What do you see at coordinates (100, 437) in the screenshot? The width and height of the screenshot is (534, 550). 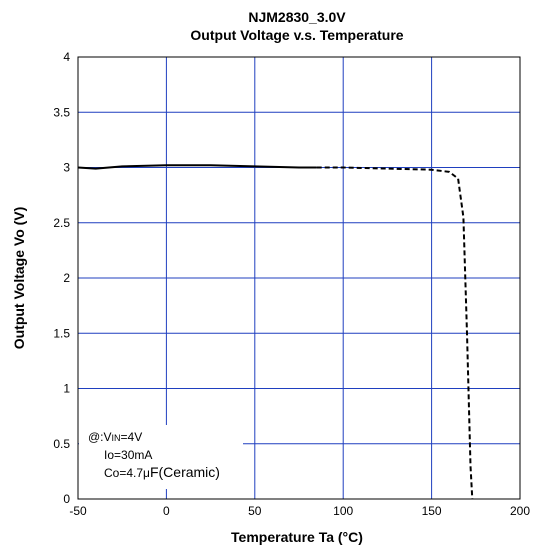 I see `annotation-vin-prefix: @:V` at bounding box center [100, 437].